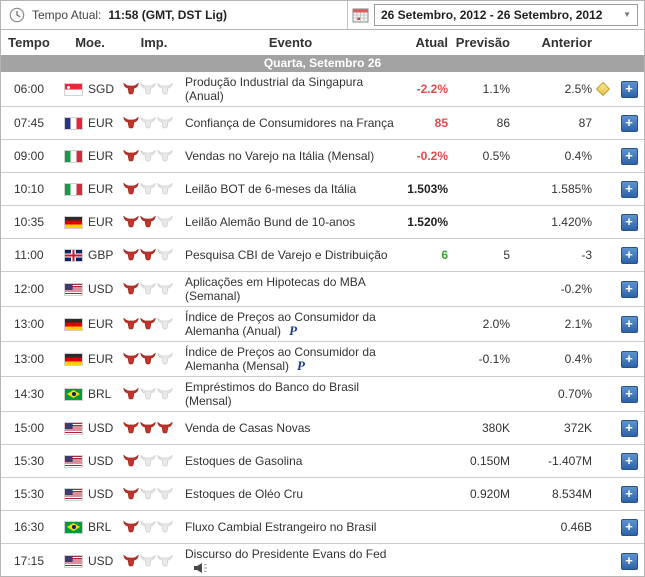 This screenshot has width=645, height=577. Describe the element at coordinates (29, 189) in the screenshot. I see `event-time: 10:10` at that location.